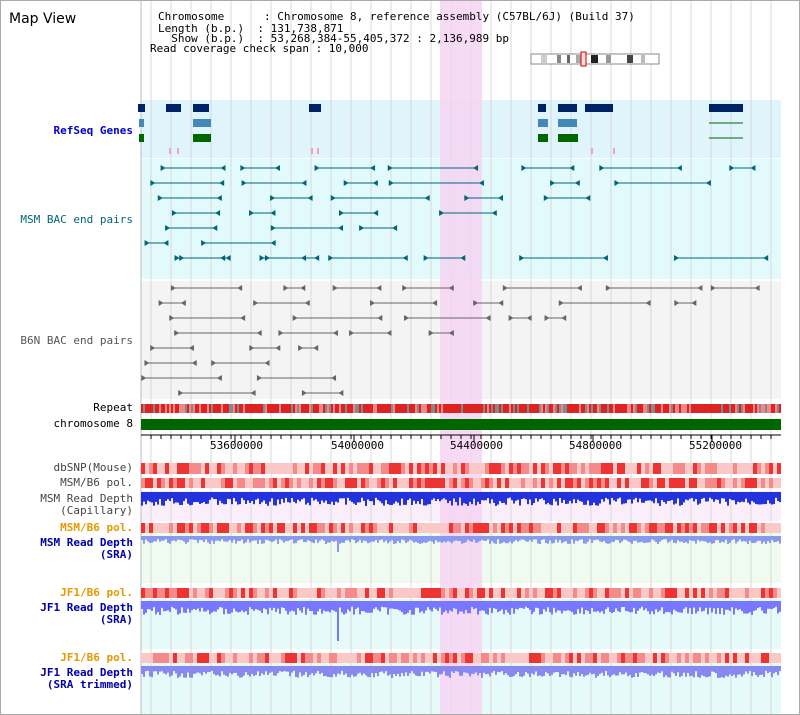 The image size is (800, 715). What do you see at coordinates (96, 592) in the screenshot?
I see `label-jf1-b6-pol-1: JF1/B6 pol.` at bounding box center [96, 592].